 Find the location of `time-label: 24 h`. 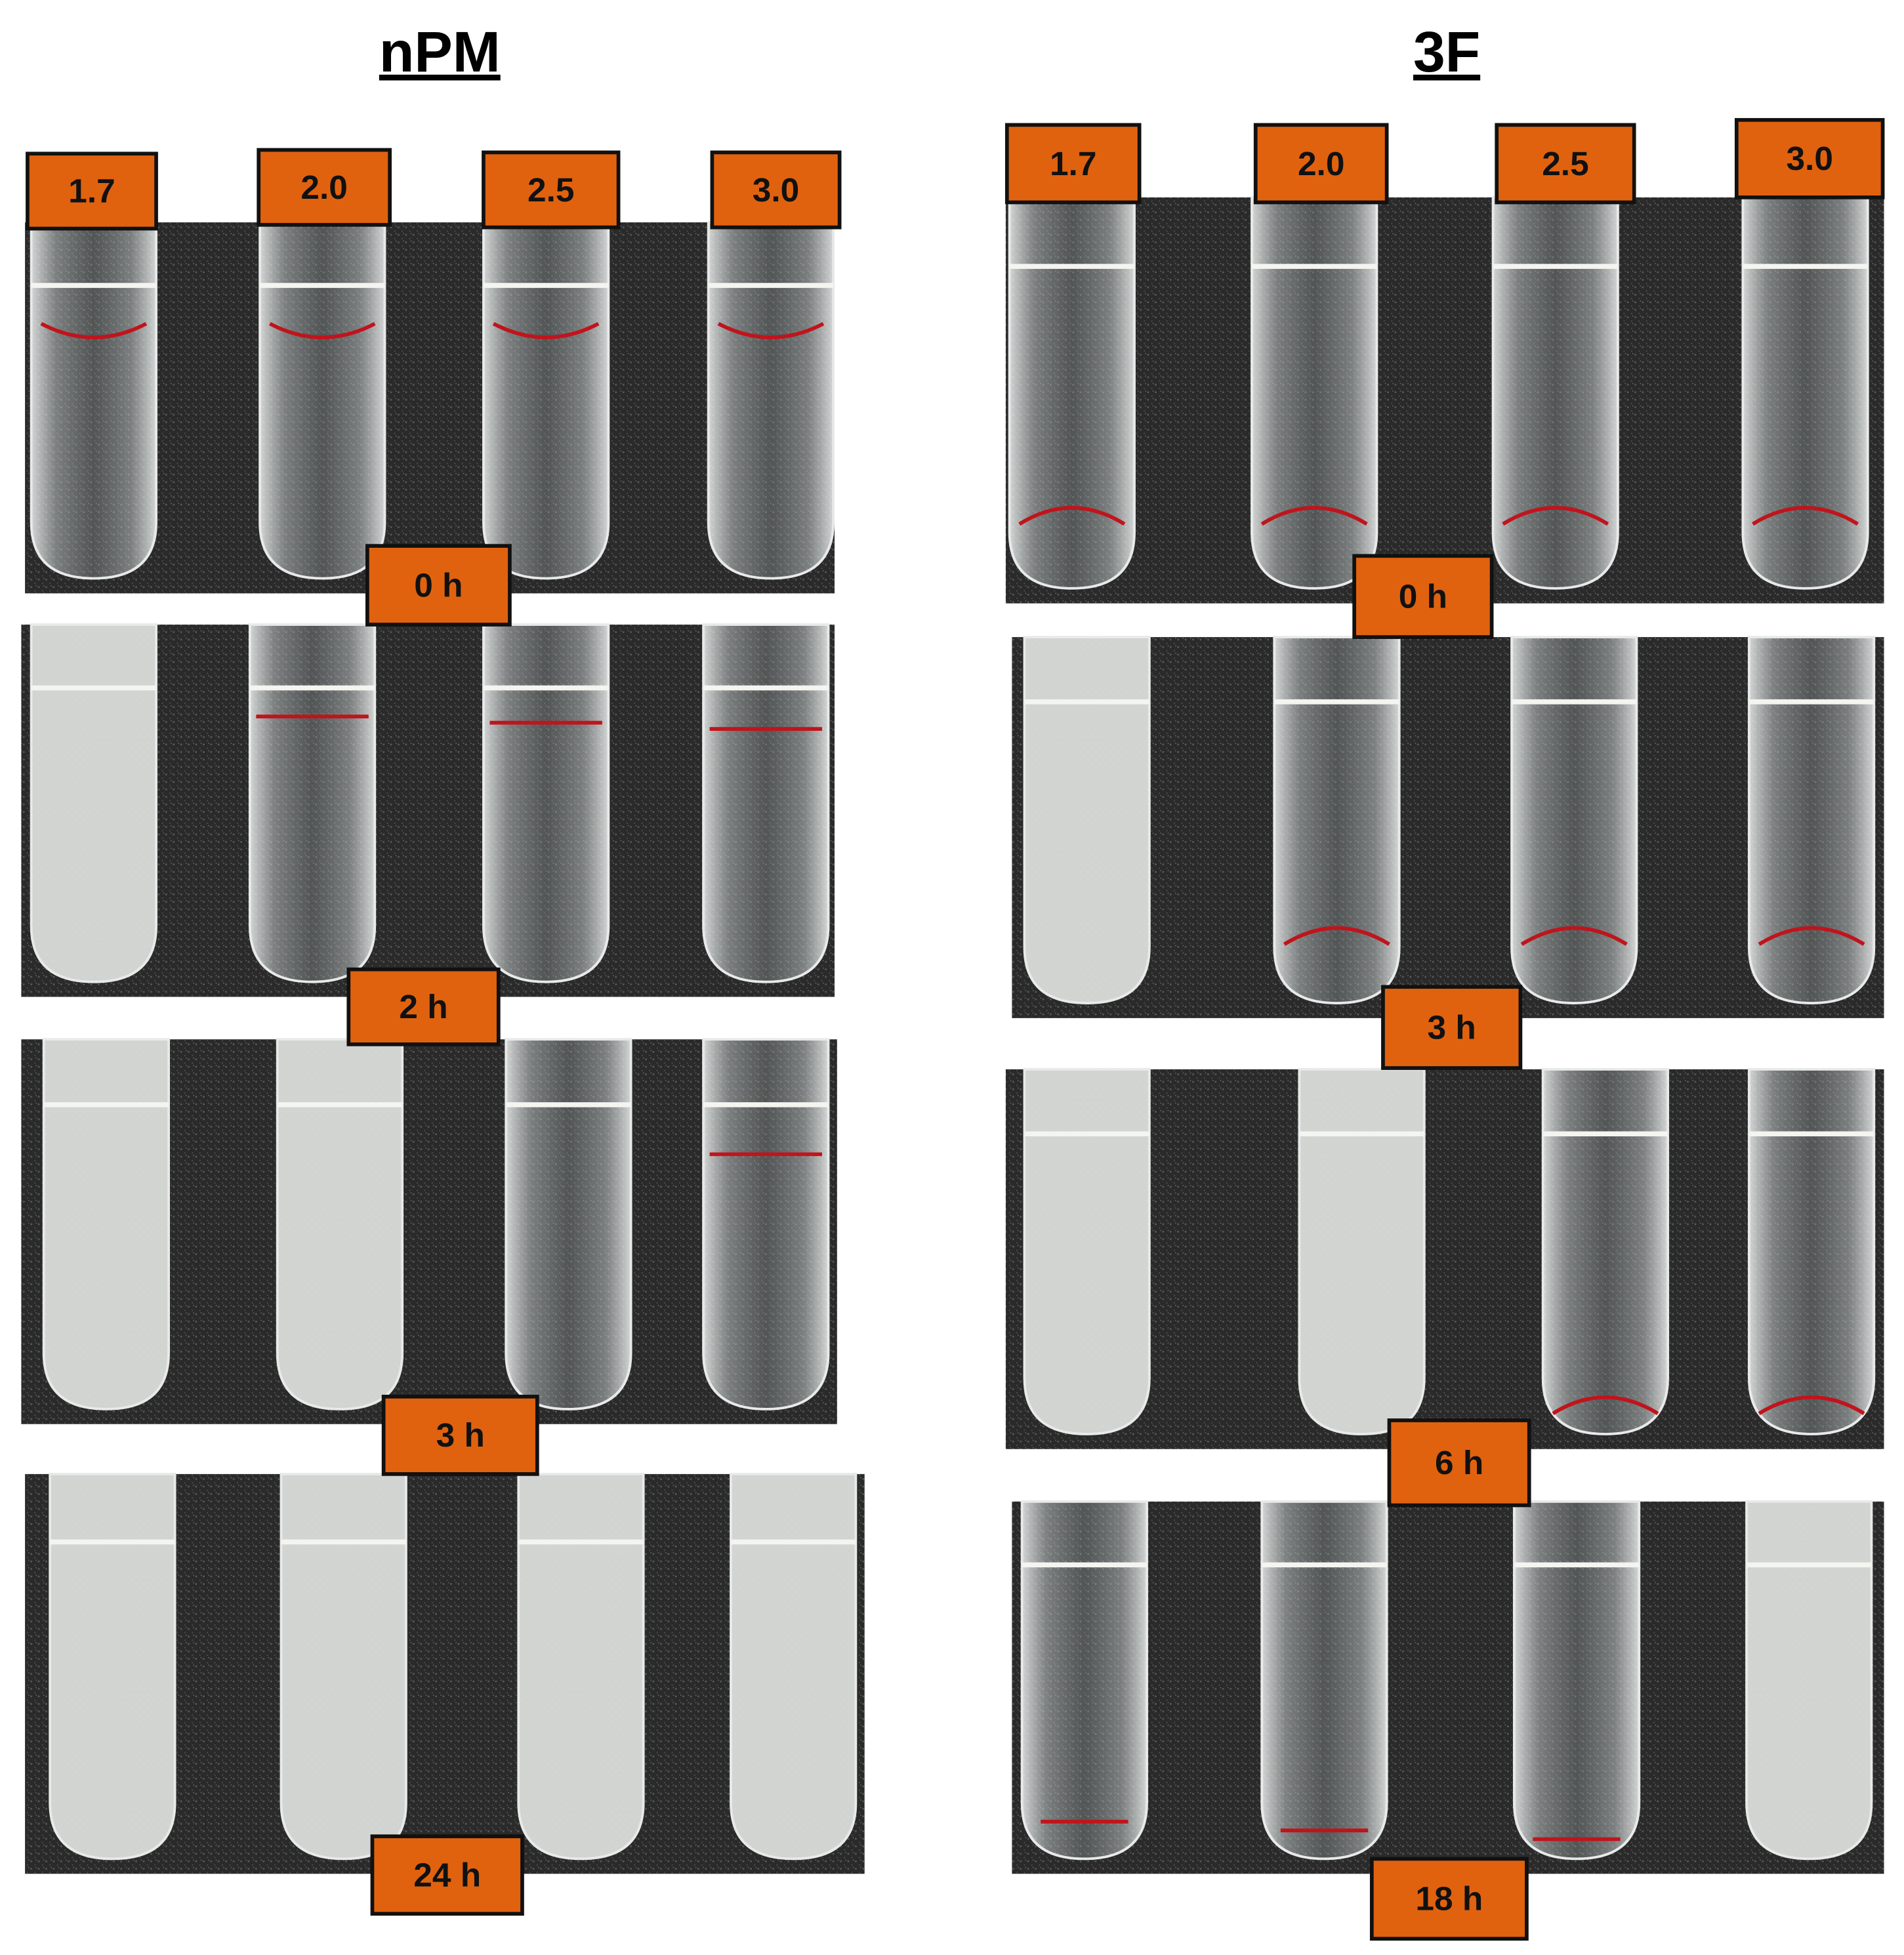

time-label: 24 h is located at coordinates (447, 1875).